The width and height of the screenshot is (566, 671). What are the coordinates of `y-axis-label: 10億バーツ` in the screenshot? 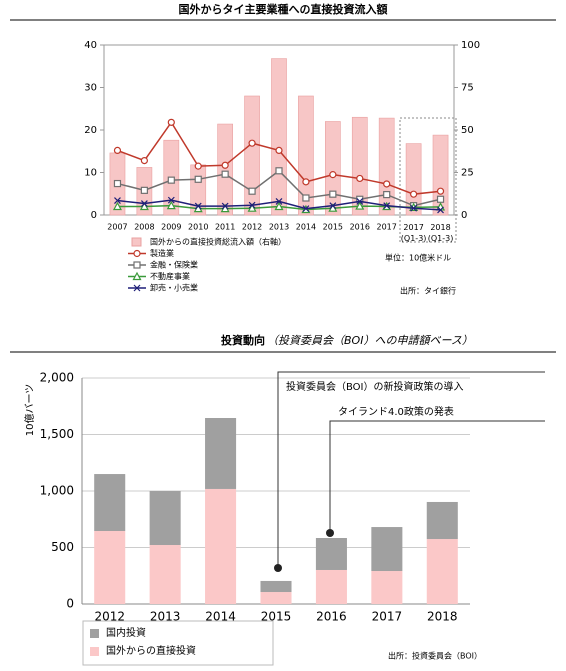 It's located at (29, 410).